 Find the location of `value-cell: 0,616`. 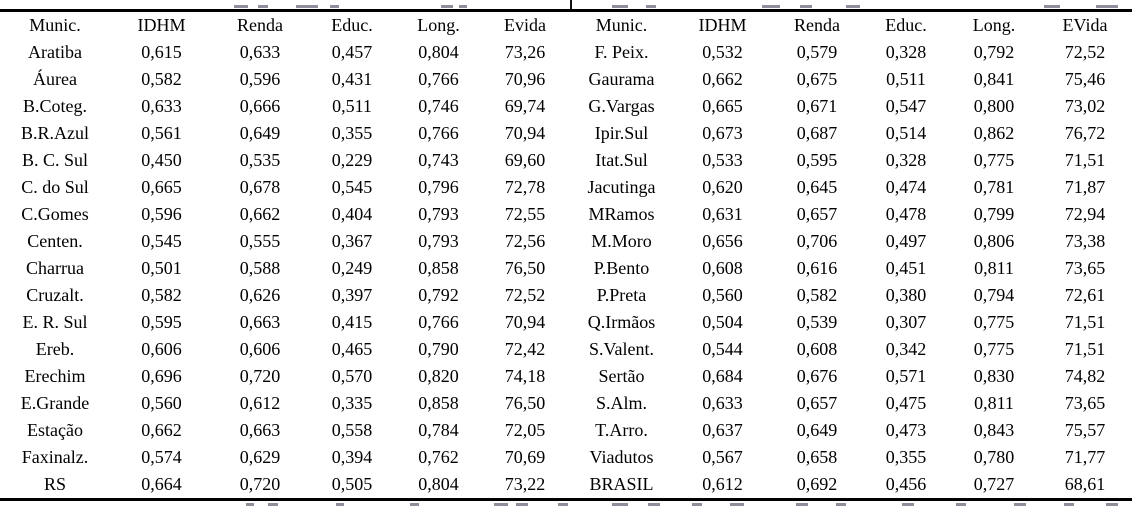

value-cell: 0,616 is located at coordinates (817, 268).